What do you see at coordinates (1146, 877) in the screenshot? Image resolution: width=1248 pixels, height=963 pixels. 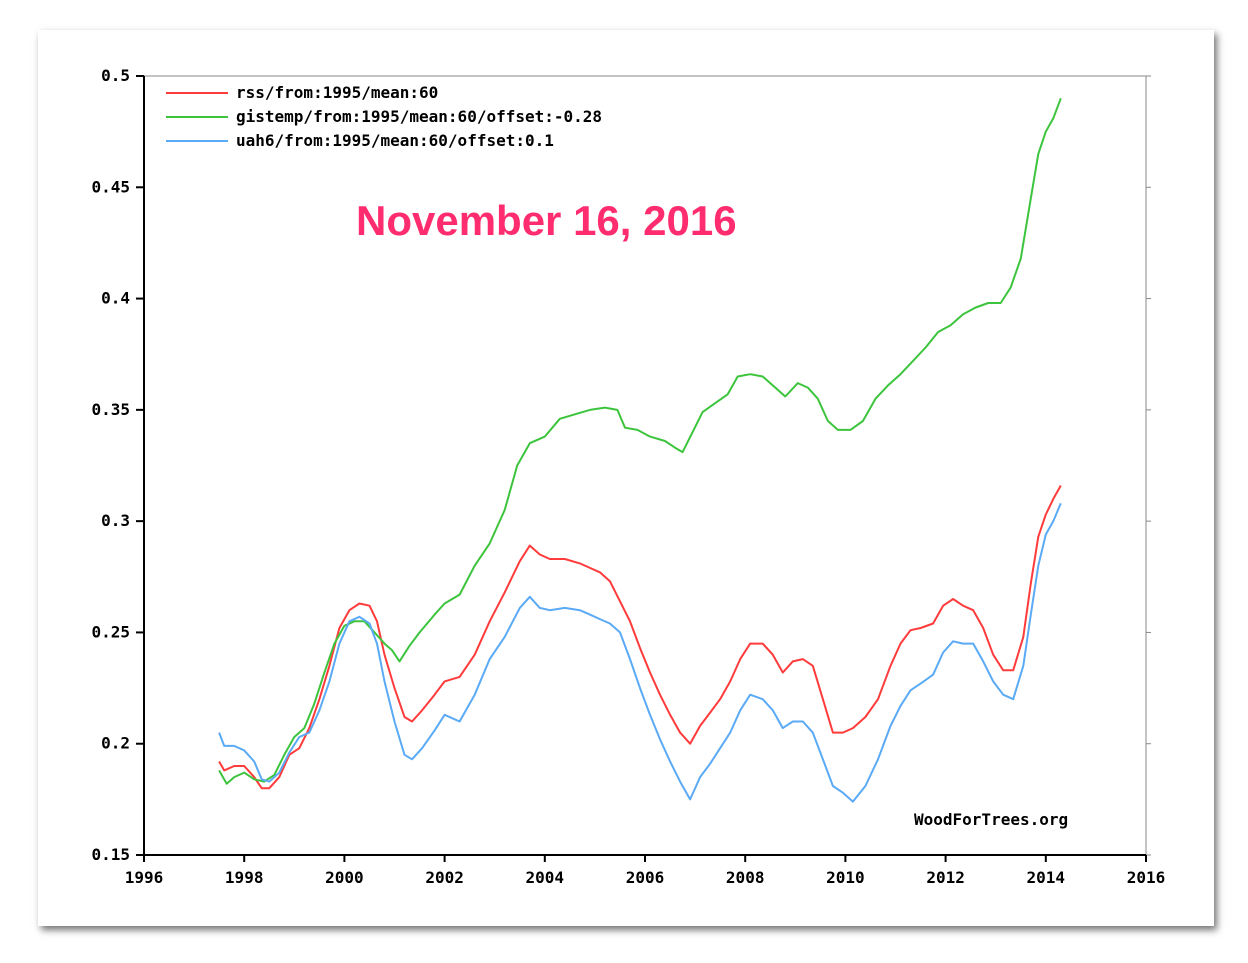 I see `x-tick-label: 2016` at bounding box center [1146, 877].